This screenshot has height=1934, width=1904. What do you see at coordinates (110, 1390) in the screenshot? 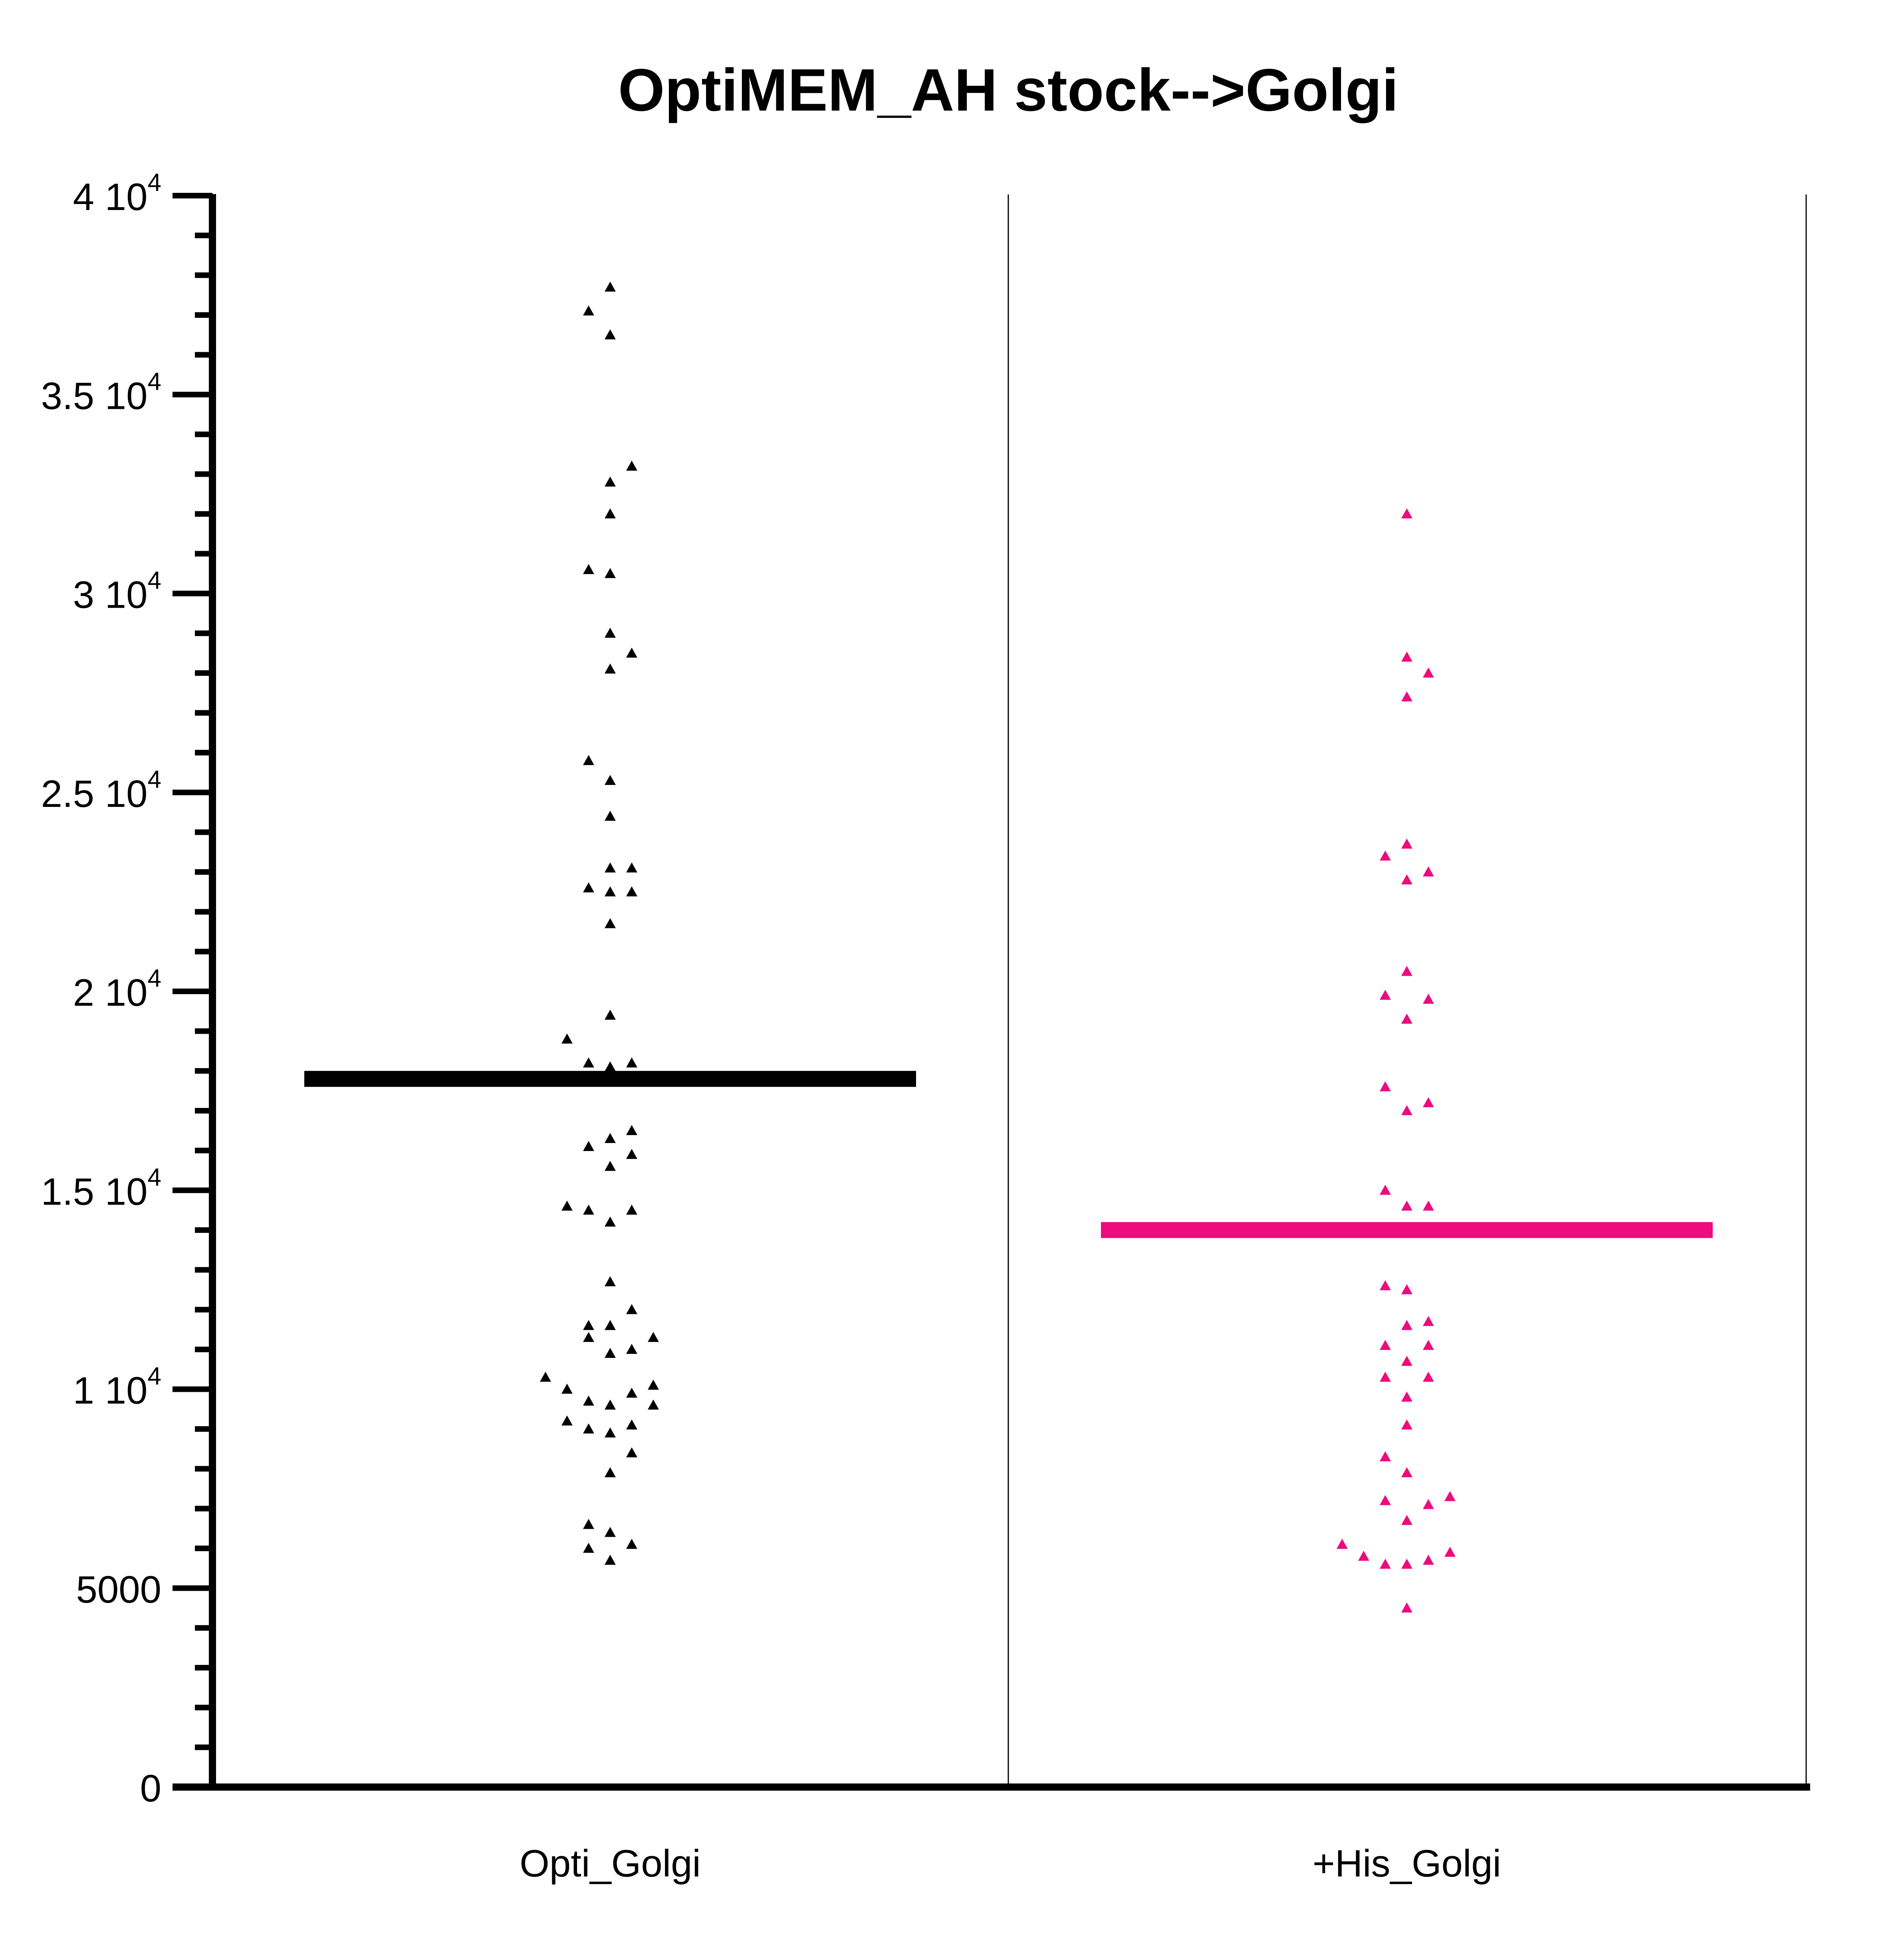
I see `y-tick-label-mantissa: 1 10` at bounding box center [110, 1390].